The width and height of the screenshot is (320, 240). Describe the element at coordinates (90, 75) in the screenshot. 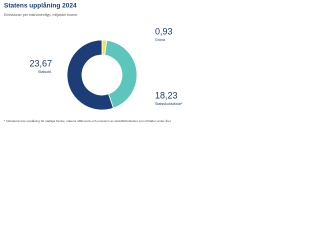

I see `donut-slice` at that location.